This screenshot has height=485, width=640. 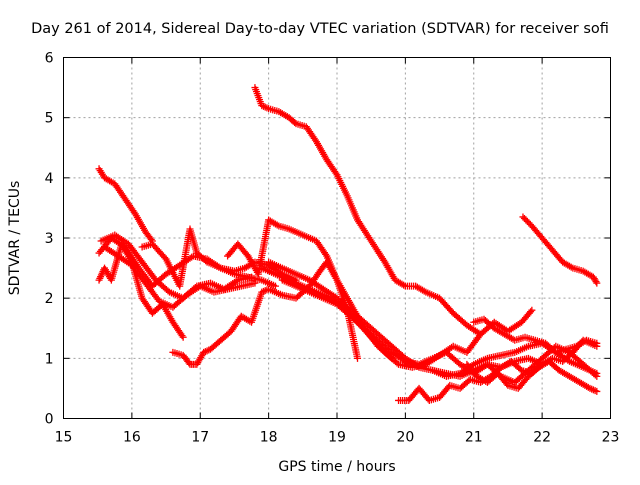 What do you see at coordinates (64, 438) in the screenshot?
I see `x-tick-label: 15` at bounding box center [64, 438].